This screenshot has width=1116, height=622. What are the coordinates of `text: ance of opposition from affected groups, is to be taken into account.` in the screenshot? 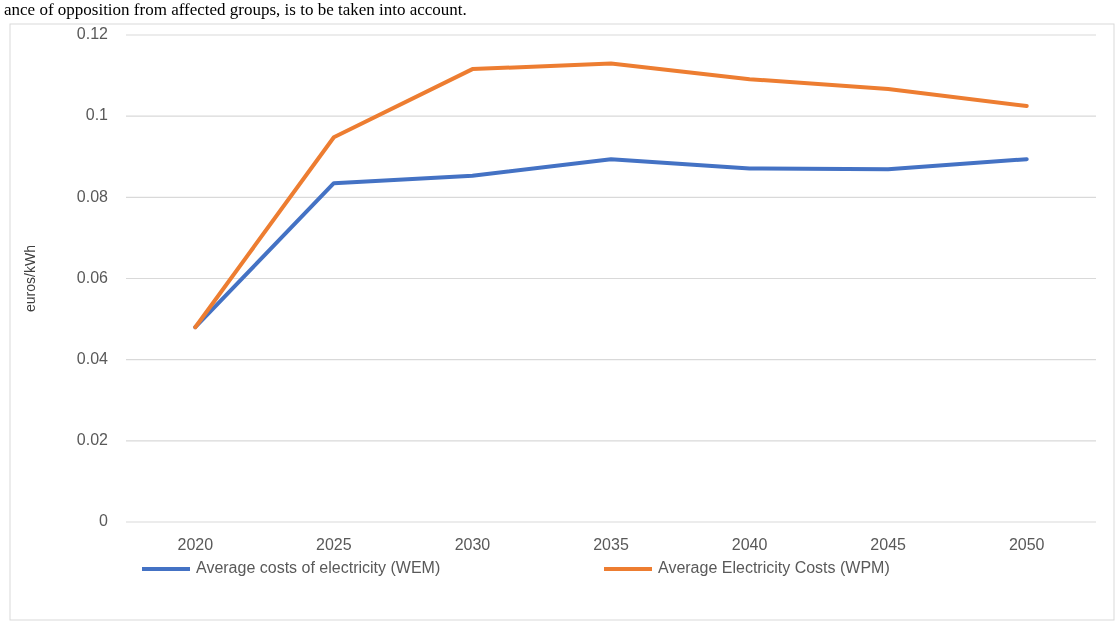 It's located at (235, 9).